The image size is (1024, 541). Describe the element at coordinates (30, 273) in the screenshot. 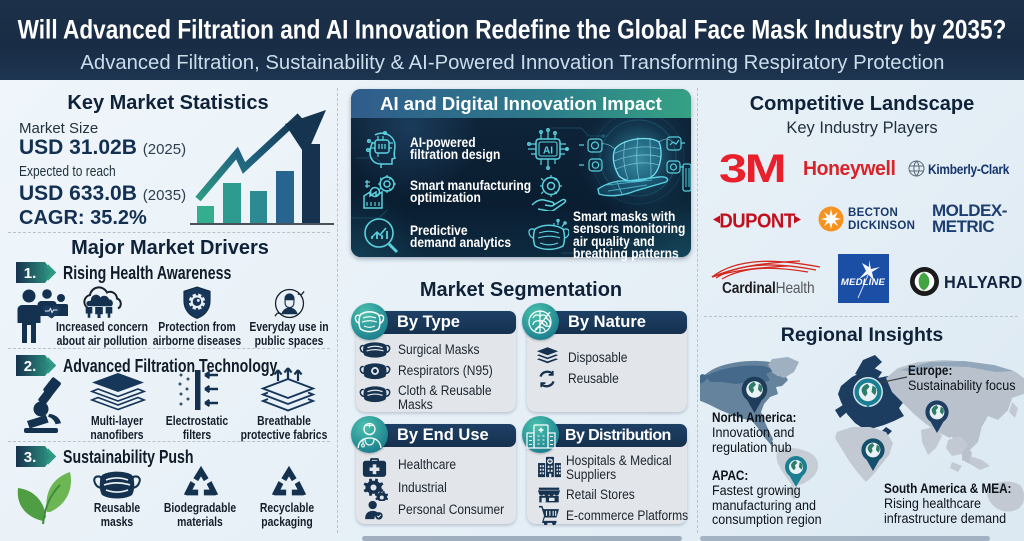

I see `svg-text: 1.` at that location.